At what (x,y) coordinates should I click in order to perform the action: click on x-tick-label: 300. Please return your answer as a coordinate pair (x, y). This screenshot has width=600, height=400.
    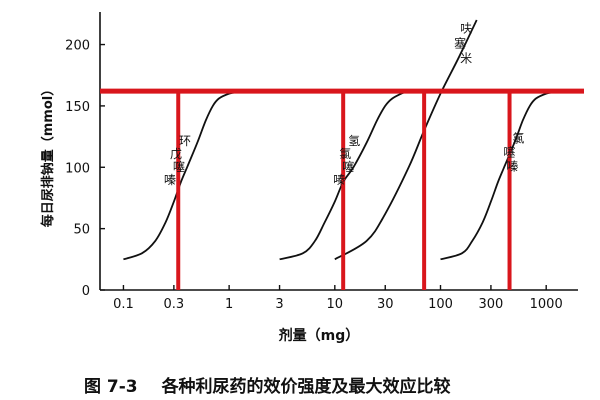
    Looking at the image, I should click on (491, 304).